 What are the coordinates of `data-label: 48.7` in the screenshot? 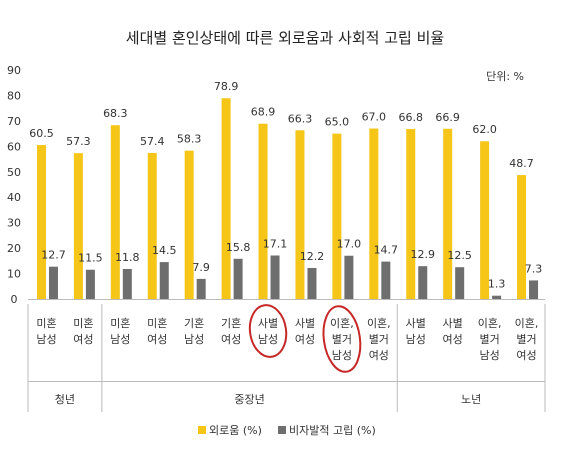 It's located at (521, 163).